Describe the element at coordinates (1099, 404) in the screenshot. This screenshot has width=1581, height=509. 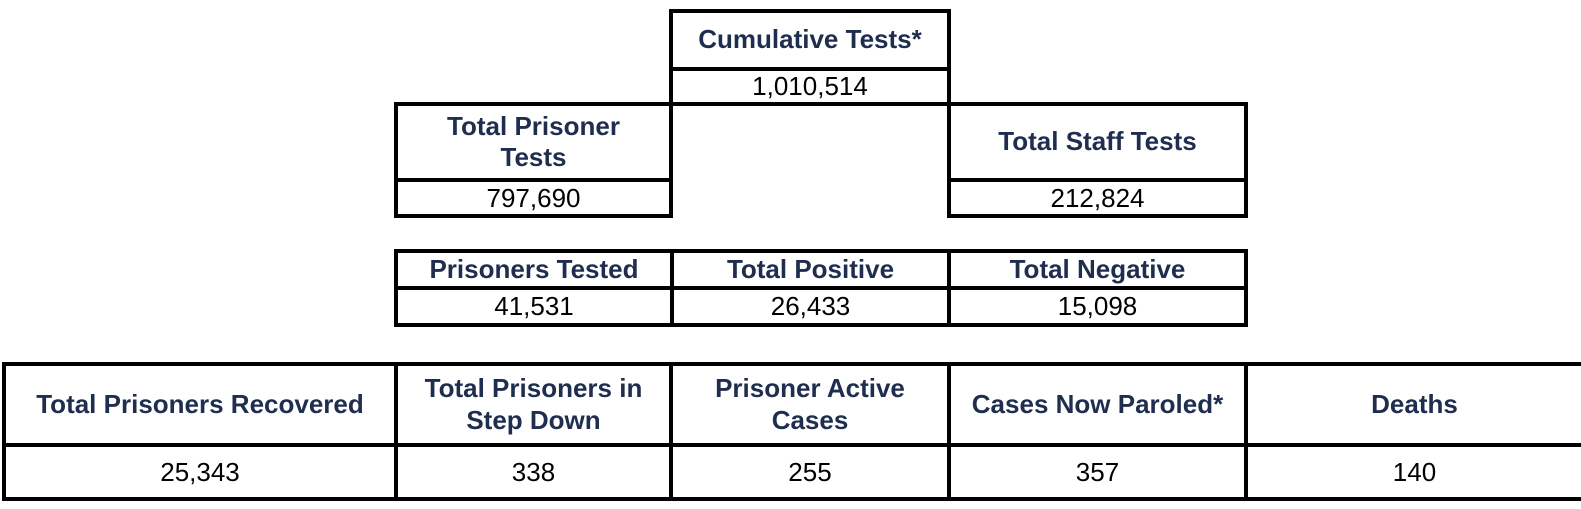
I see `paroled-header: Cases Now Paroled*` at that location.